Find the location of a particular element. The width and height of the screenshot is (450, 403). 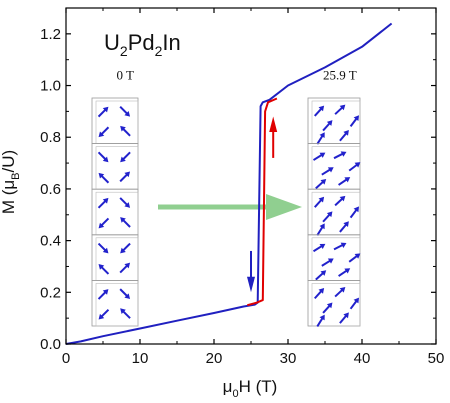

x-tick-label: 20 is located at coordinates (214, 358).